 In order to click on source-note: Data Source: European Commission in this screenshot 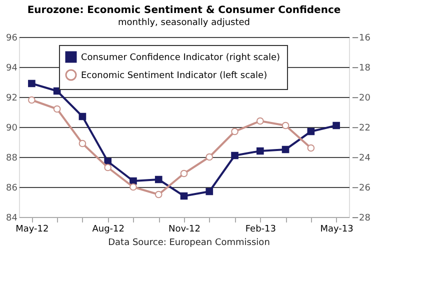, I will do `click(189, 243)`.